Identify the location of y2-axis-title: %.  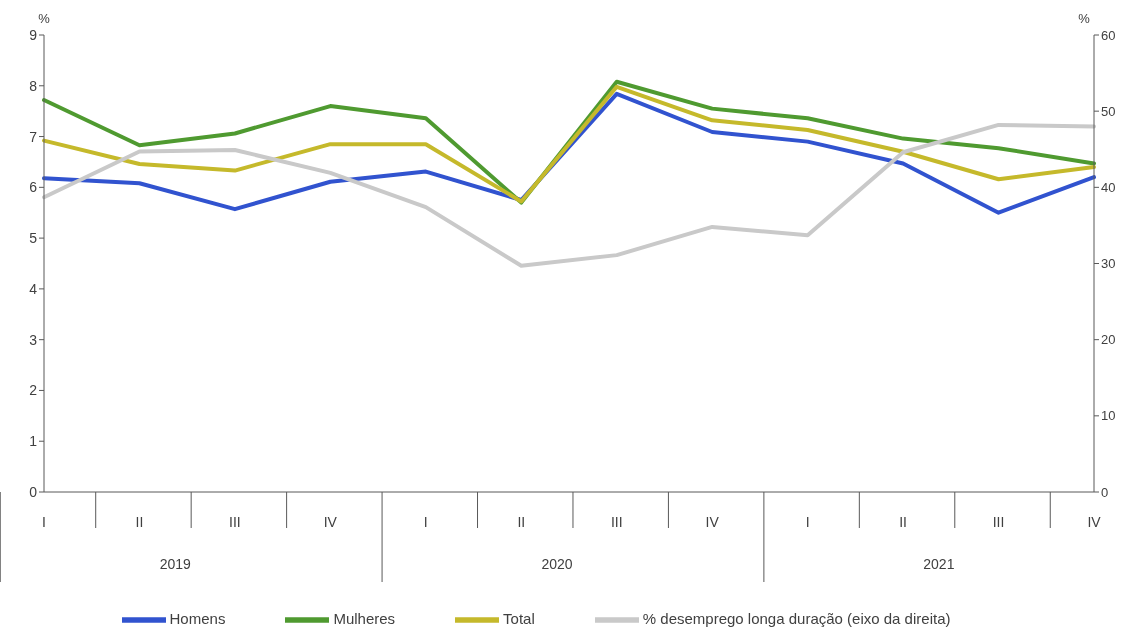
(1084, 18).